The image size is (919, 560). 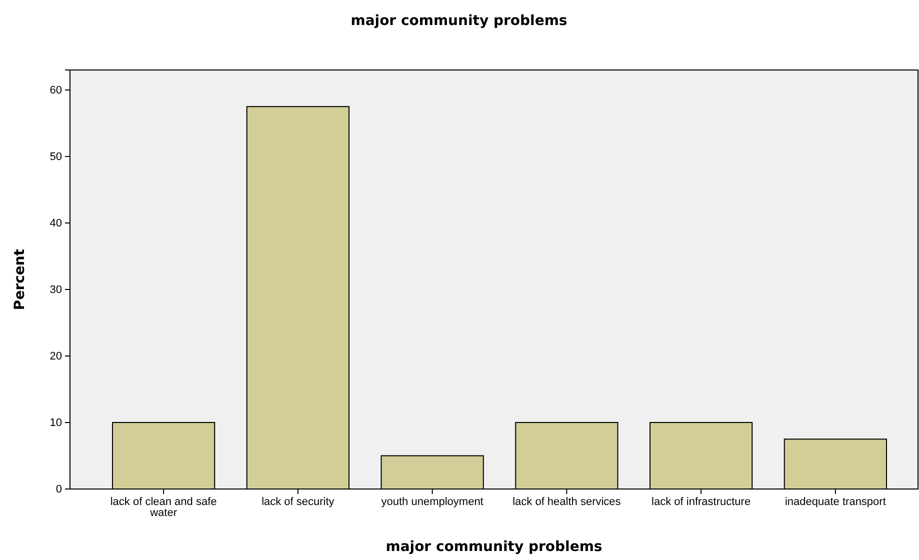 I want to click on y-tick-label: 60, so click(x=56, y=90).